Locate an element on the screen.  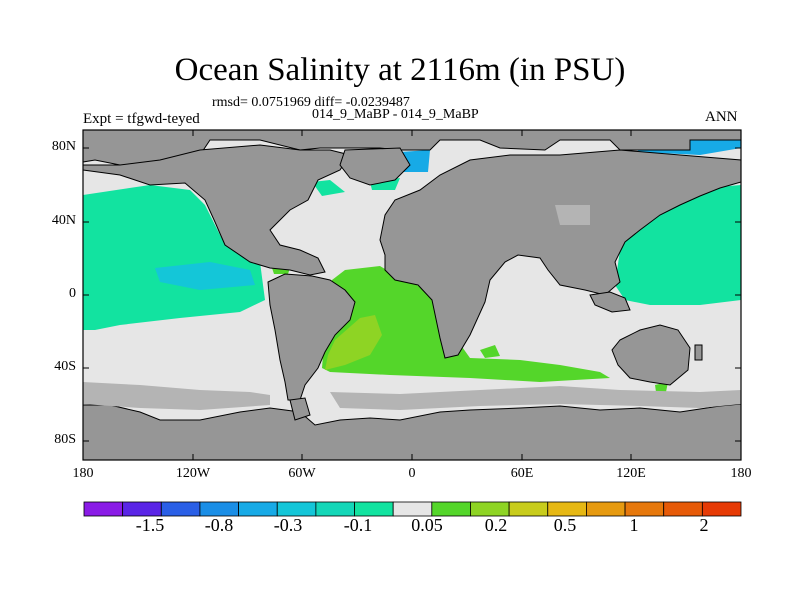
cases-subtitle: 014_9_MaBP - 014_9_MaBP is located at coordinates (395, 114).